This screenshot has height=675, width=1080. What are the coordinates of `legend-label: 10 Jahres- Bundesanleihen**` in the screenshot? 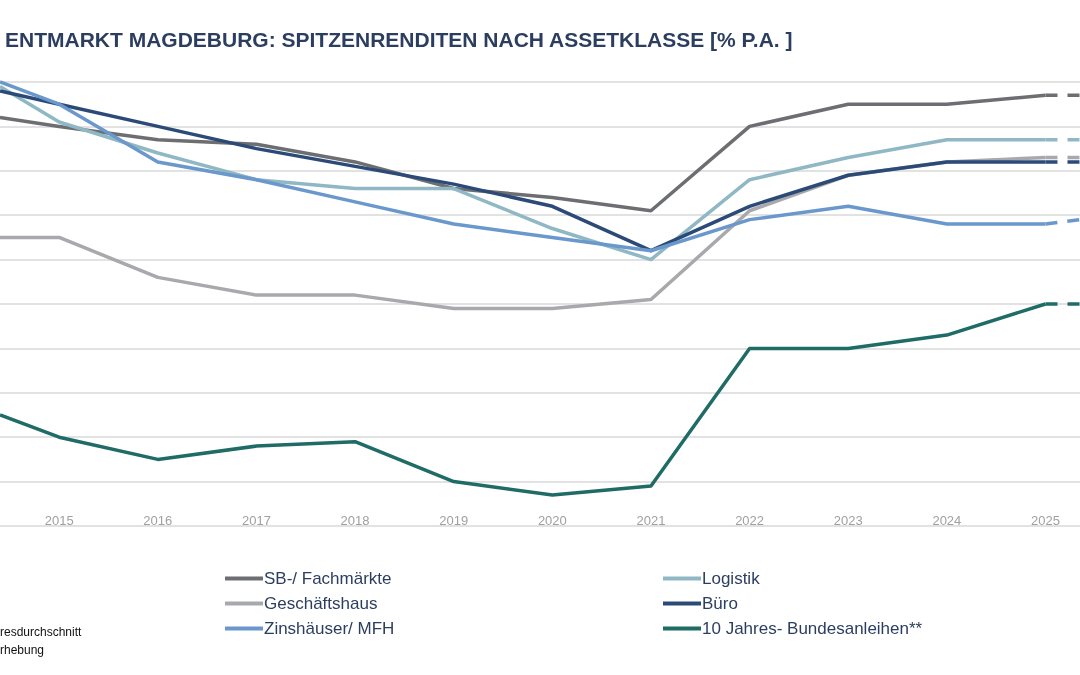 It's located at (812, 628).